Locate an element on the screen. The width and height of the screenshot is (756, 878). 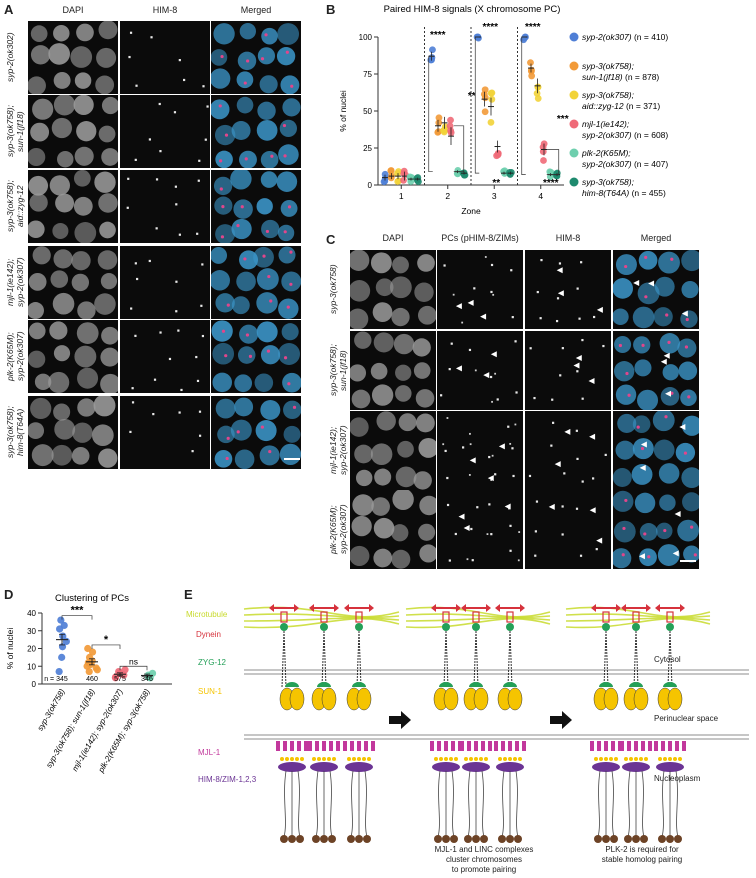
kash-linker is located at coordinates (669, 659).